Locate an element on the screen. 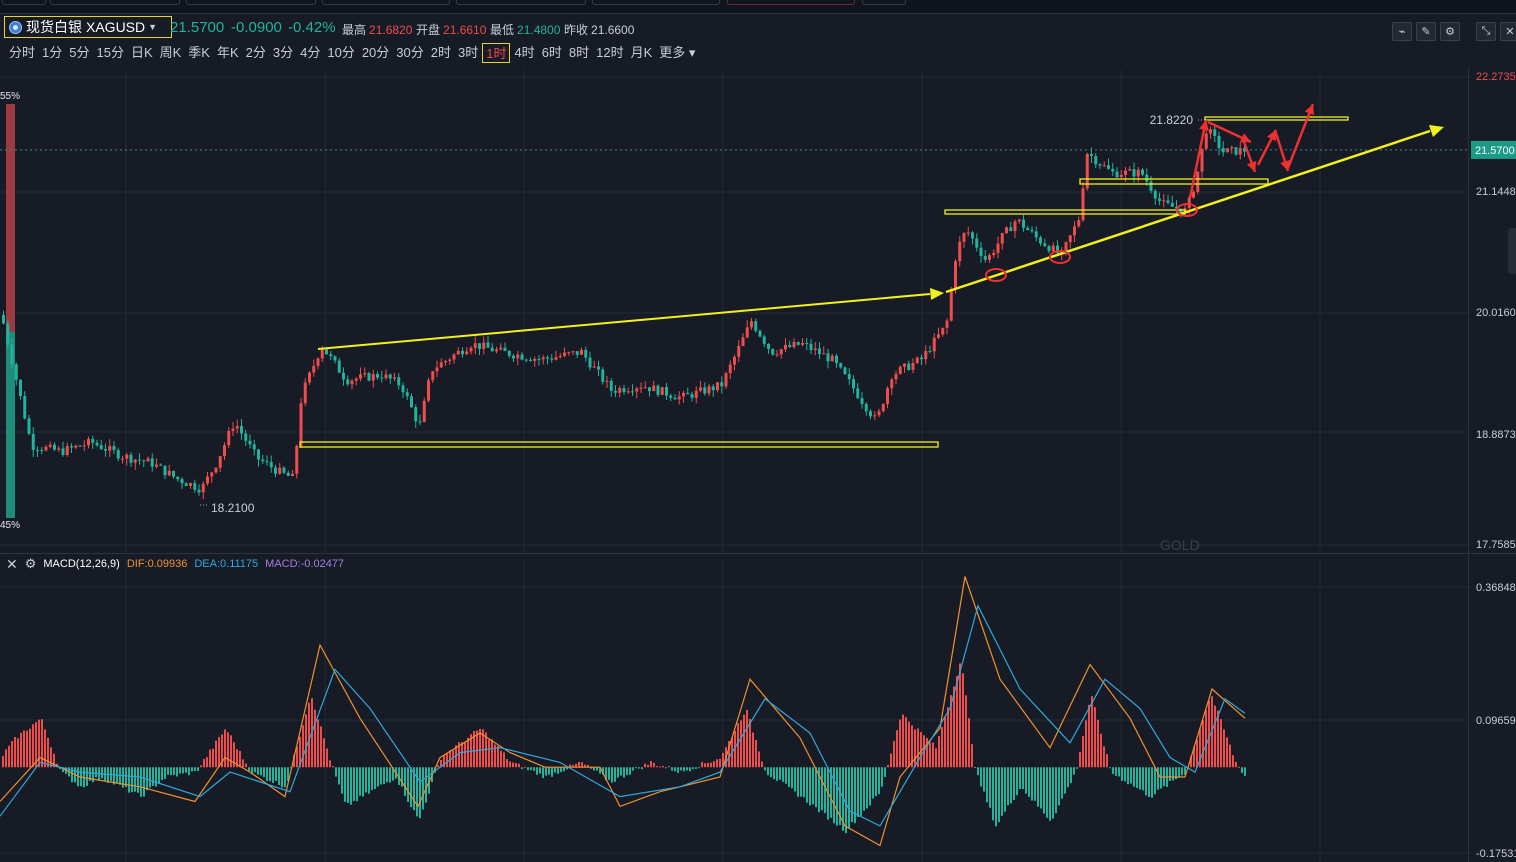 The image size is (1516, 862). top-tab-stub-active is located at coordinates (791, 2).